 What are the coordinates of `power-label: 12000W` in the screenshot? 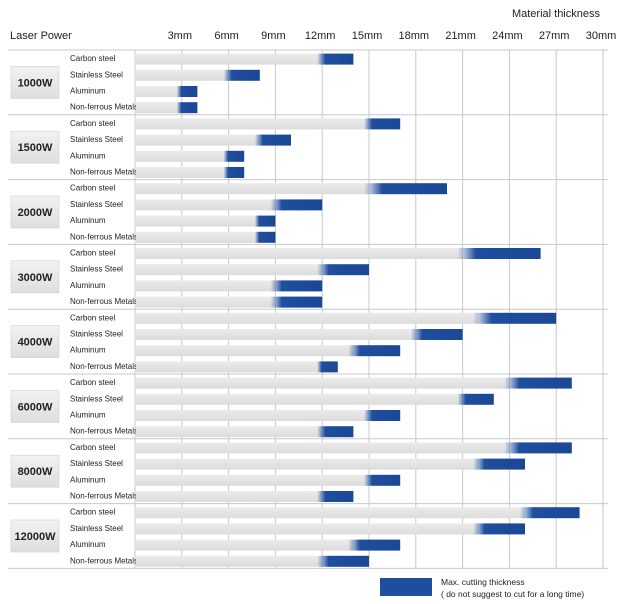 It's located at (36, 537).